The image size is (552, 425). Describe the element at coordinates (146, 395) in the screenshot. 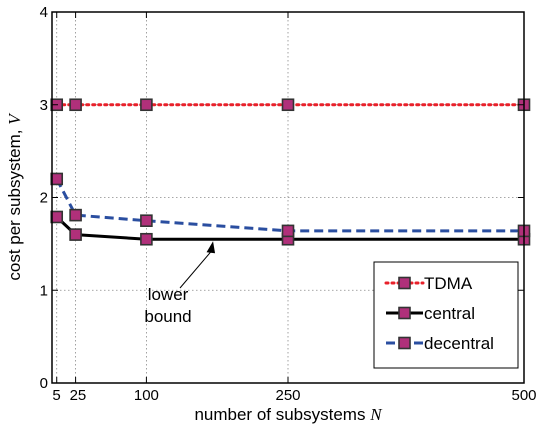

I see `x-tick-label-2: 100` at that location.